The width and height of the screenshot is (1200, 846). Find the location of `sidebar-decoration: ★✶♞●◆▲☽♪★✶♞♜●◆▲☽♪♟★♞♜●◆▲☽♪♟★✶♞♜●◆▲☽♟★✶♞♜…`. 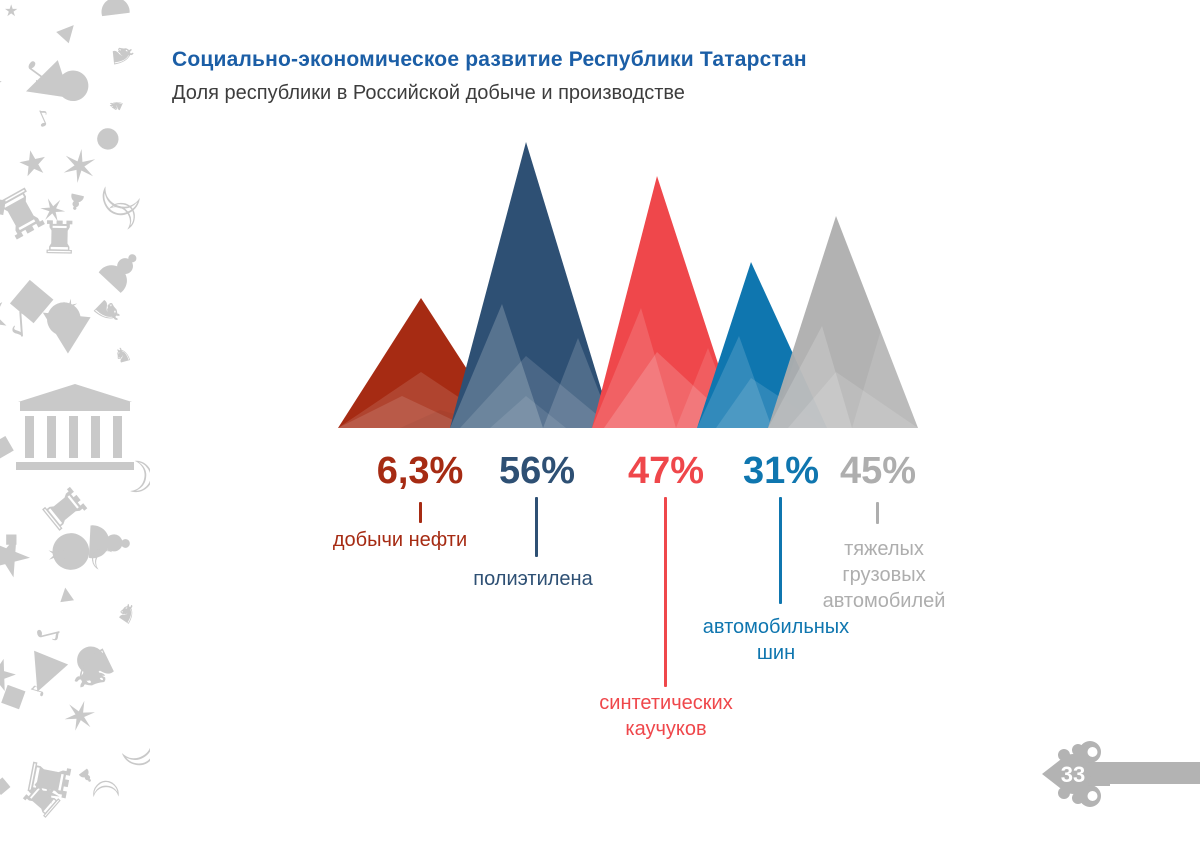

sidebar-decoration: ★✶♞●◆▲☽♪★✶♞♜●◆▲☽♪♟★♞♜●◆▲☽♪♟★✶♞♜●◆▲☽♟★✶♞♜… is located at coordinates (75, 415).